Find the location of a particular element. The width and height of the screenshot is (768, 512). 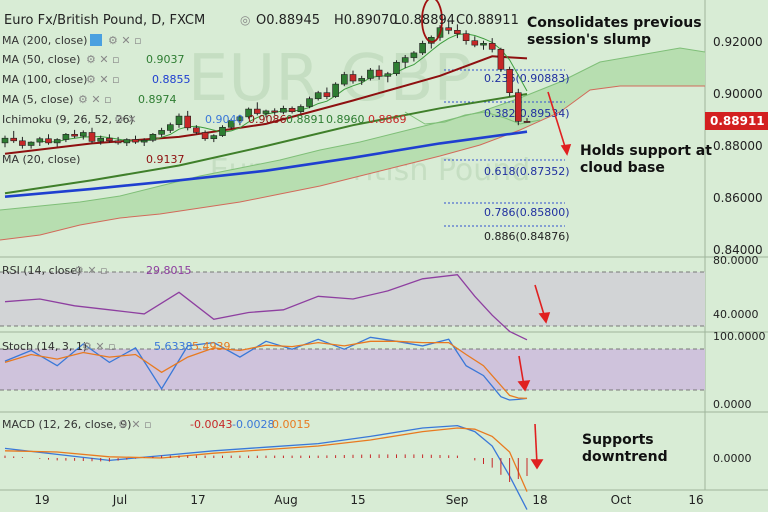

time-tick-label: 16 is located at coordinates (695, 500).